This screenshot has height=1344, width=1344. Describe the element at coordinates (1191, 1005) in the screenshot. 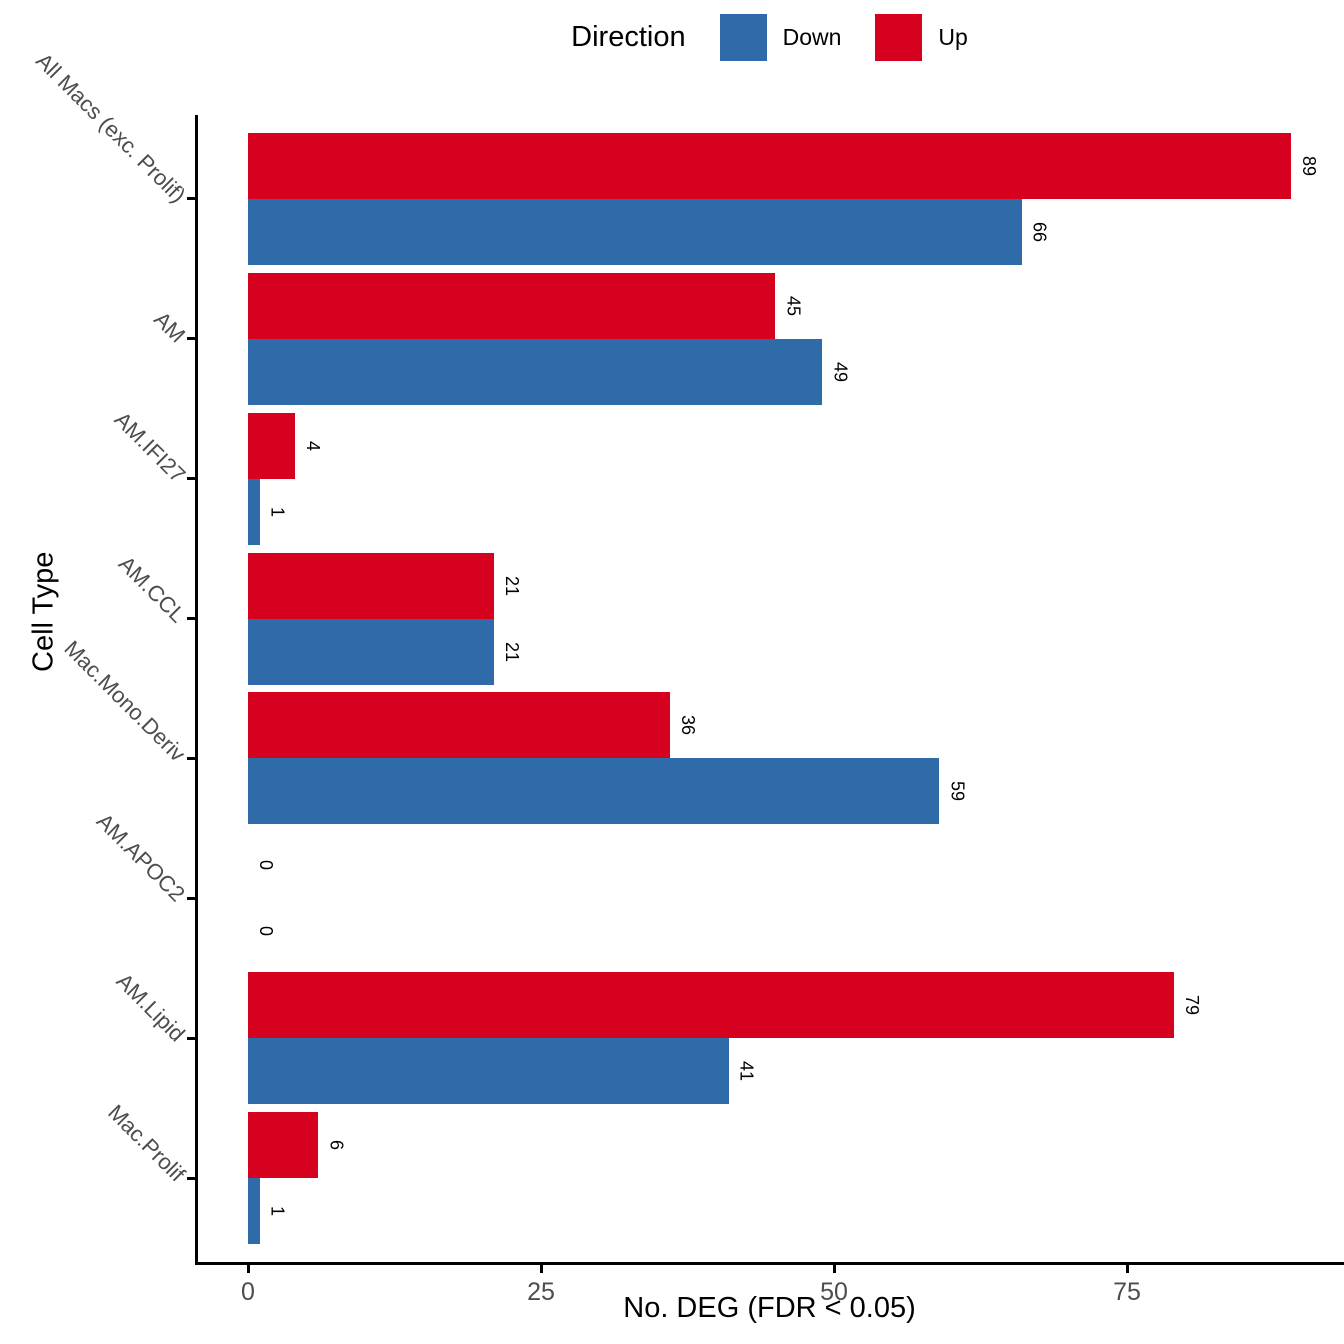

I see `bar-value-up-AM.Lipid: 79` at that location.